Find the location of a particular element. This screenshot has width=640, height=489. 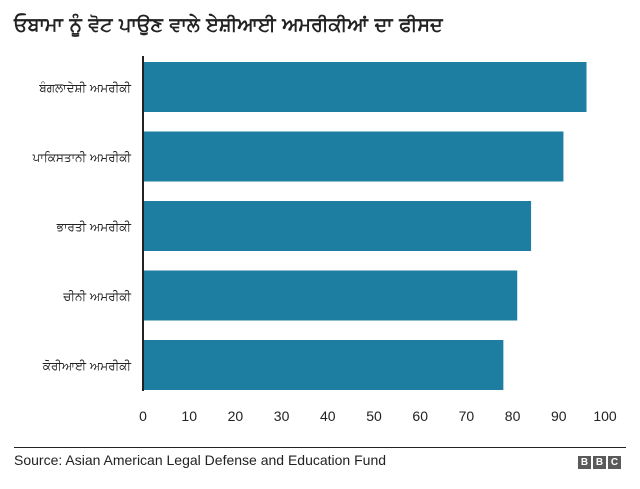

x-tick-label: 70 is located at coordinates (467, 416).